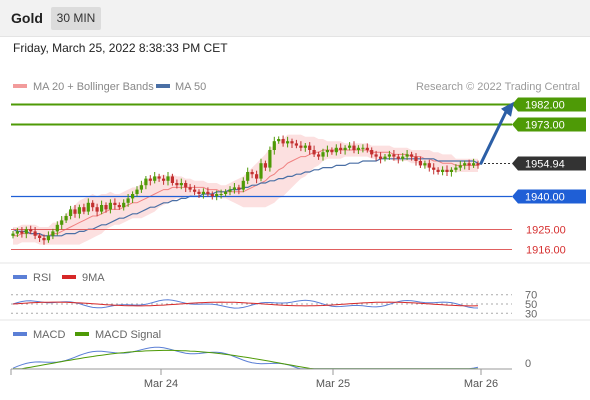  Describe the element at coordinates (82, 334) in the screenshot. I see `macd-signal-legend-swatch` at that location.